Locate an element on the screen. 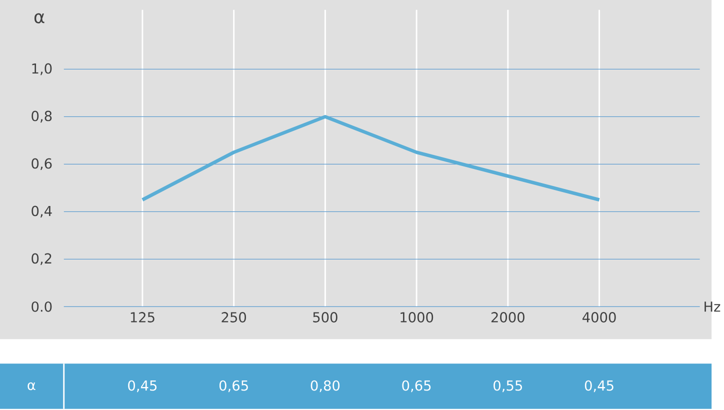  x-tick-label: 2000 is located at coordinates (507, 317).